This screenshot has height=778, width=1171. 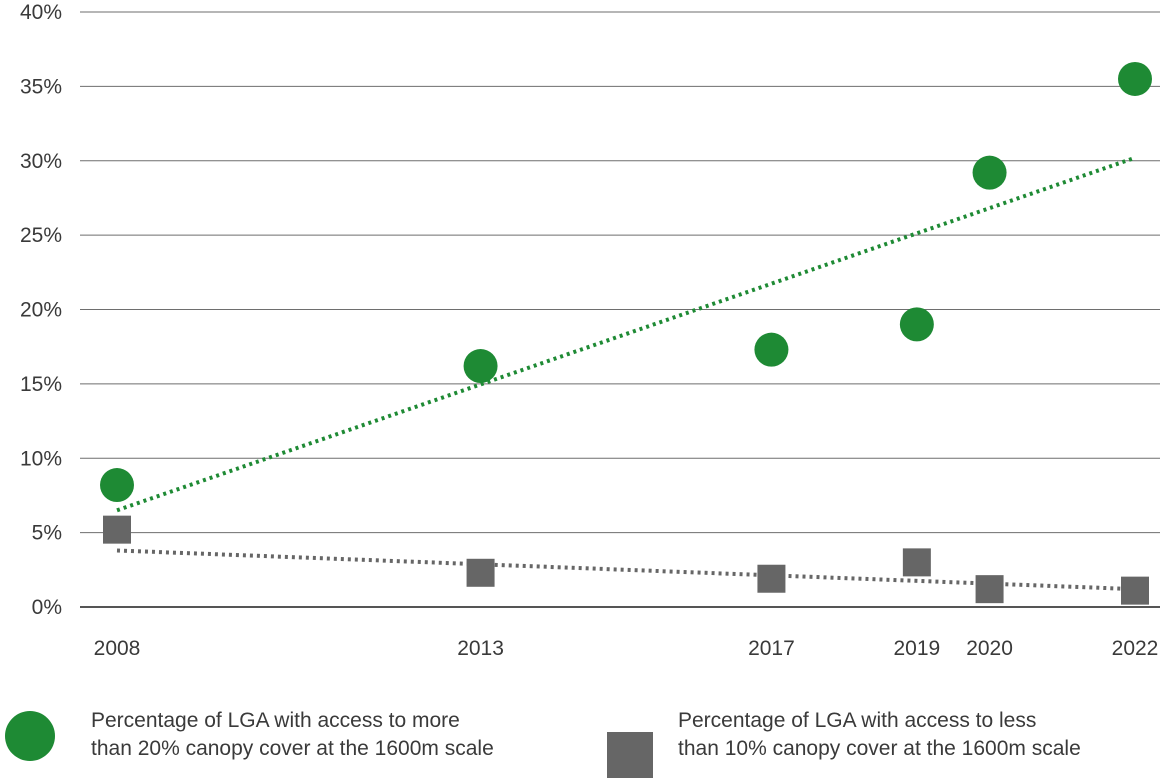 I want to click on x-tick-label: 2013, so click(x=480, y=648).